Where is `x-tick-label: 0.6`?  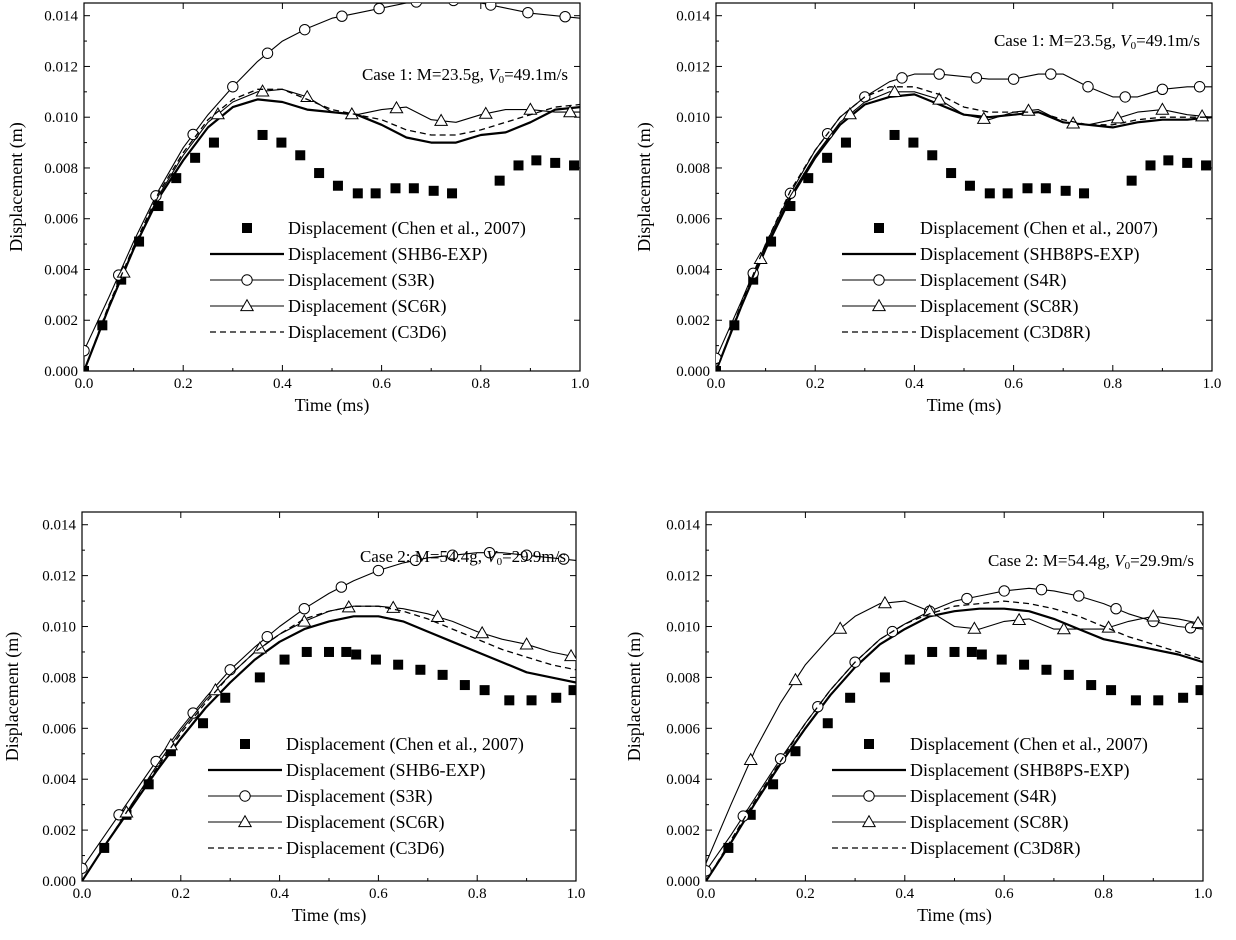 x-tick-label: 0.6 is located at coordinates (1013, 384).